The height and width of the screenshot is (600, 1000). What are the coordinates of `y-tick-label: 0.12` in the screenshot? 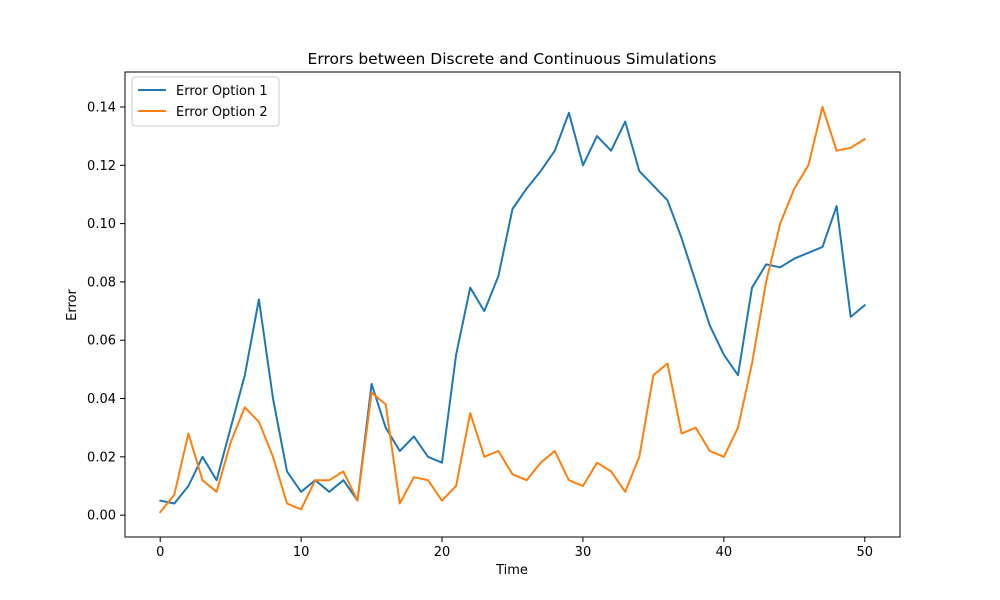 It's located at (101, 166).